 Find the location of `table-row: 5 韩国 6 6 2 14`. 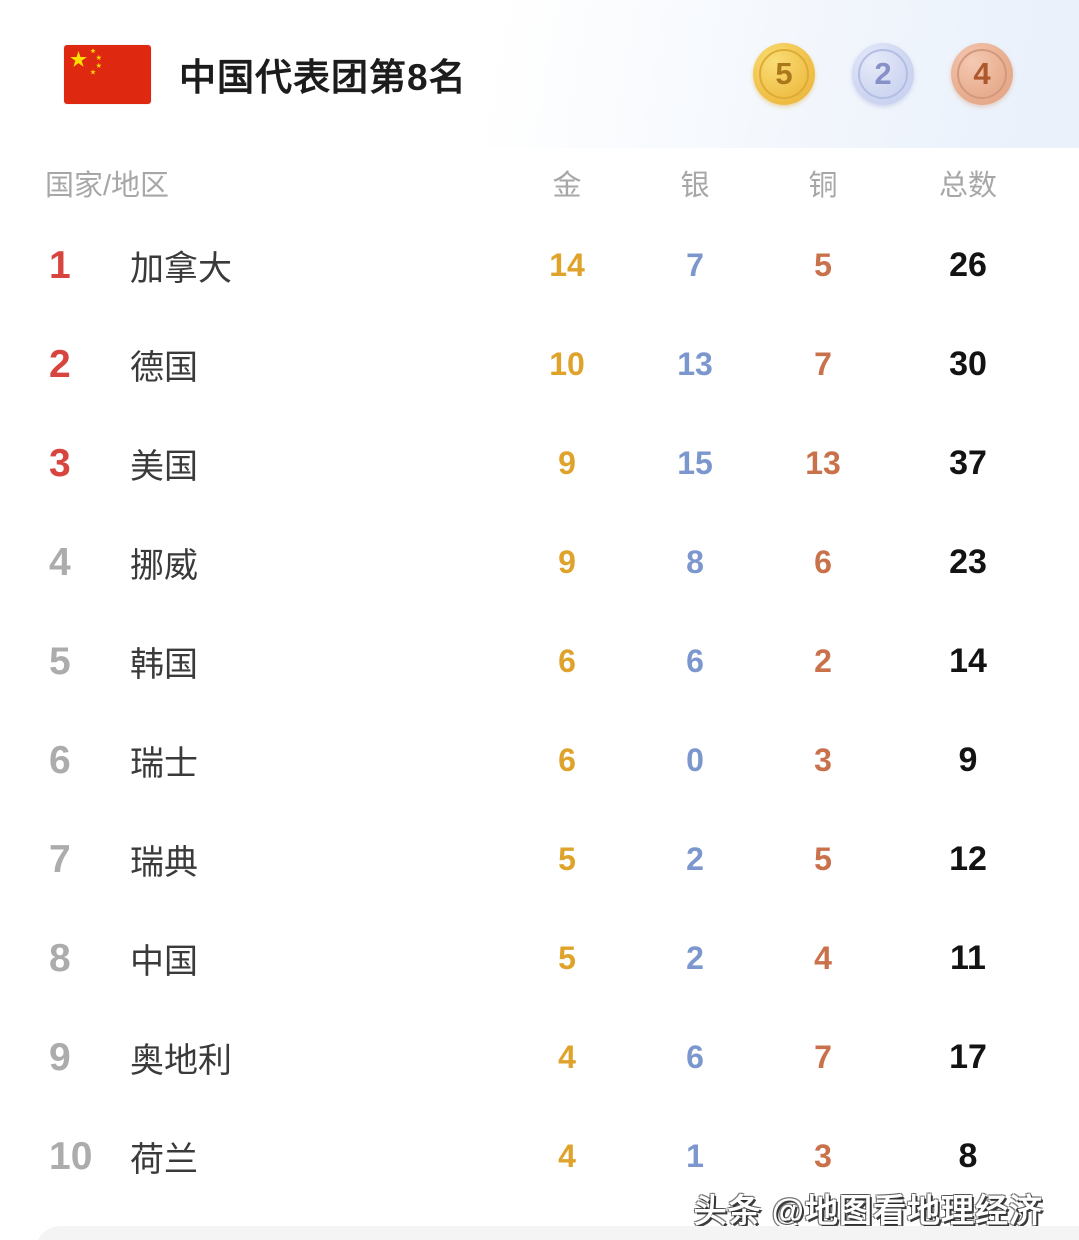

table-row: 5 韩国 6 6 2 14 is located at coordinates (547, 661).